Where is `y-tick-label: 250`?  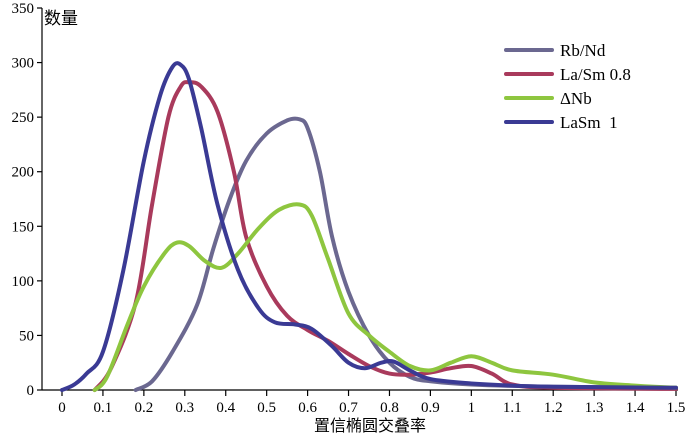
y-tick-label: 250 is located at coordinates (23, 118).